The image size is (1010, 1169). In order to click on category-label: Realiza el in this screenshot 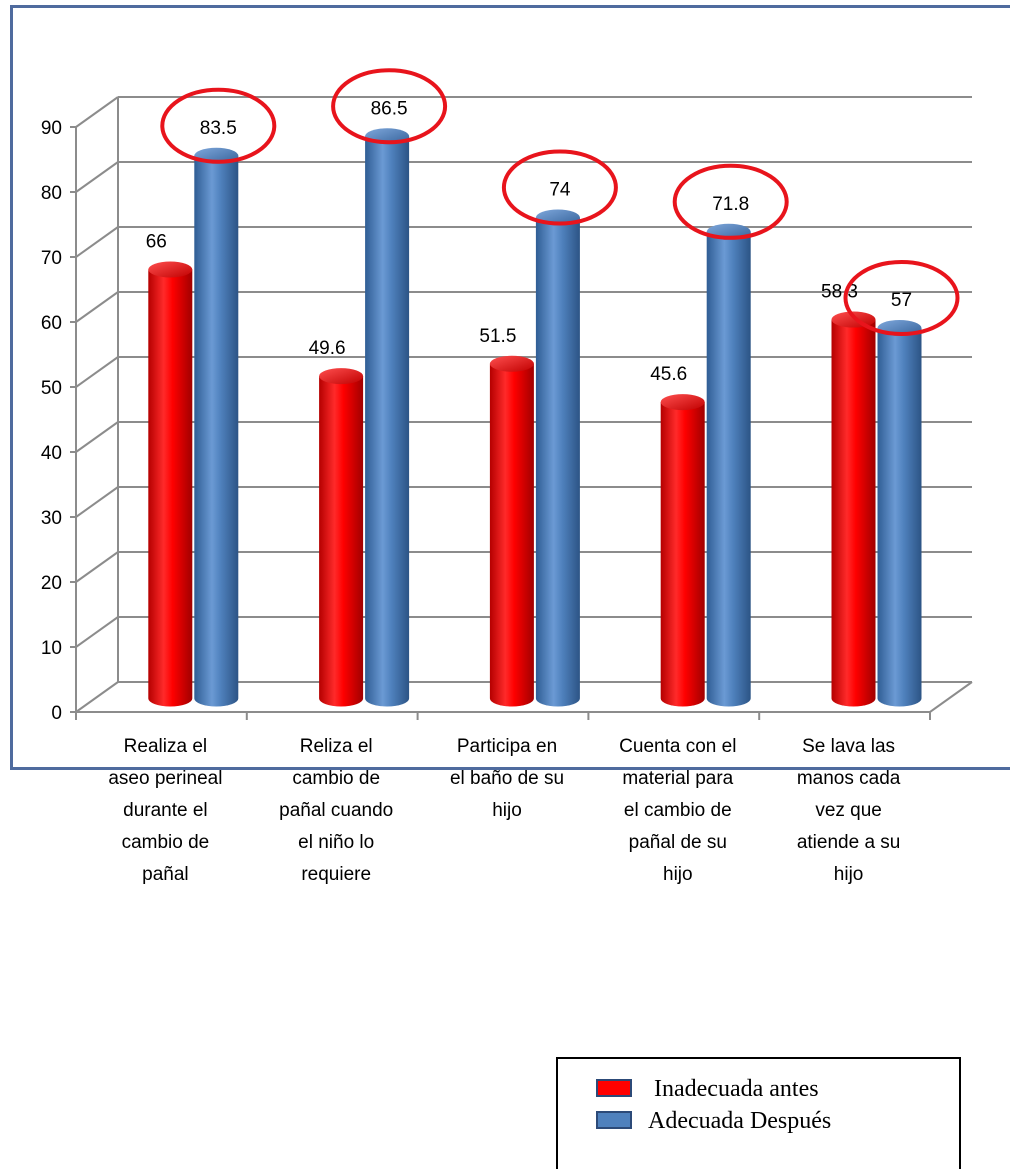, I will do `click(165, 746)`.